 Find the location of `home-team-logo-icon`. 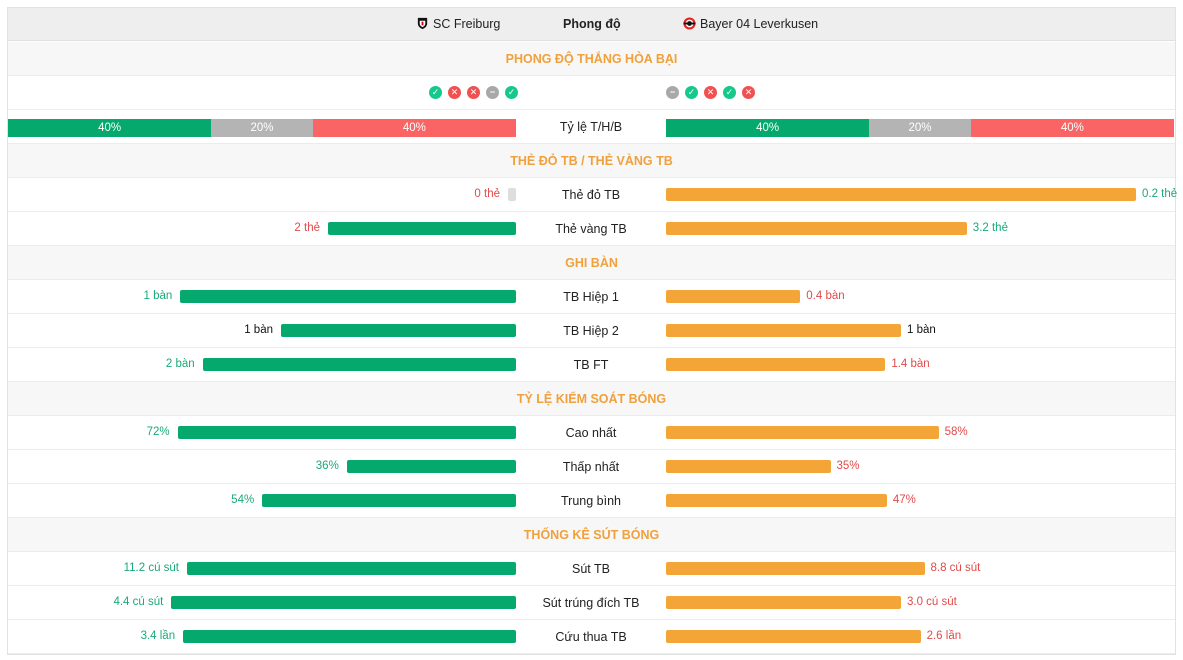

home-team-logo-icon is located at coordinates (422, 23).